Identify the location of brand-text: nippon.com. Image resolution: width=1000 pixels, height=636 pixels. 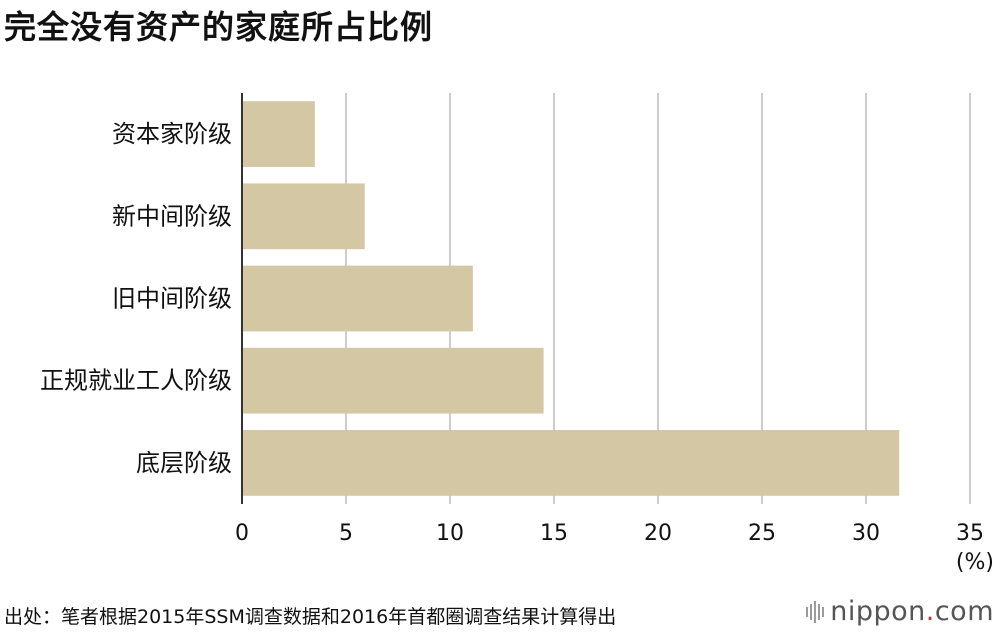
(912, 611).